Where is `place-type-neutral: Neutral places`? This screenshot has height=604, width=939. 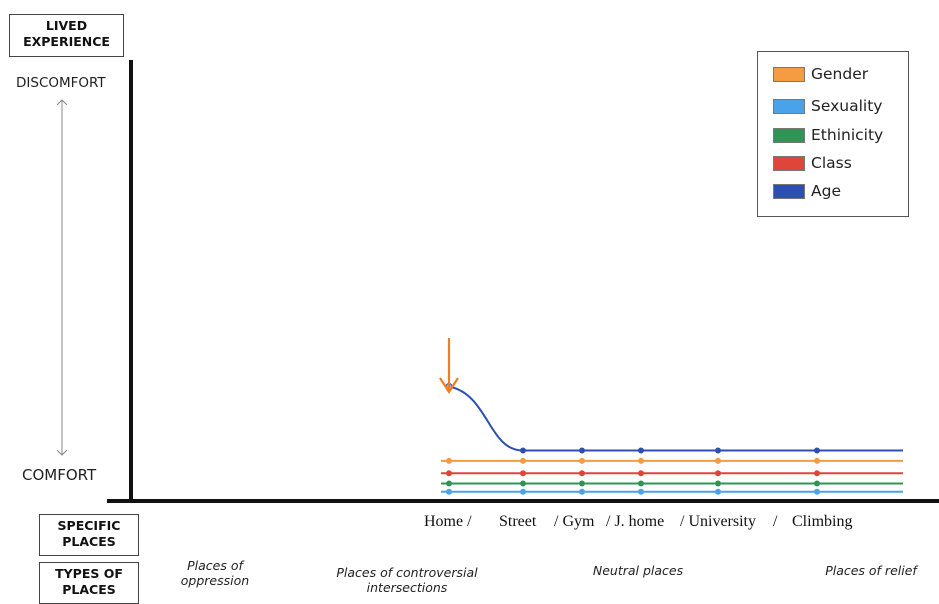
place-type-neutral: Neutral places is located at coordinates (638, 570).